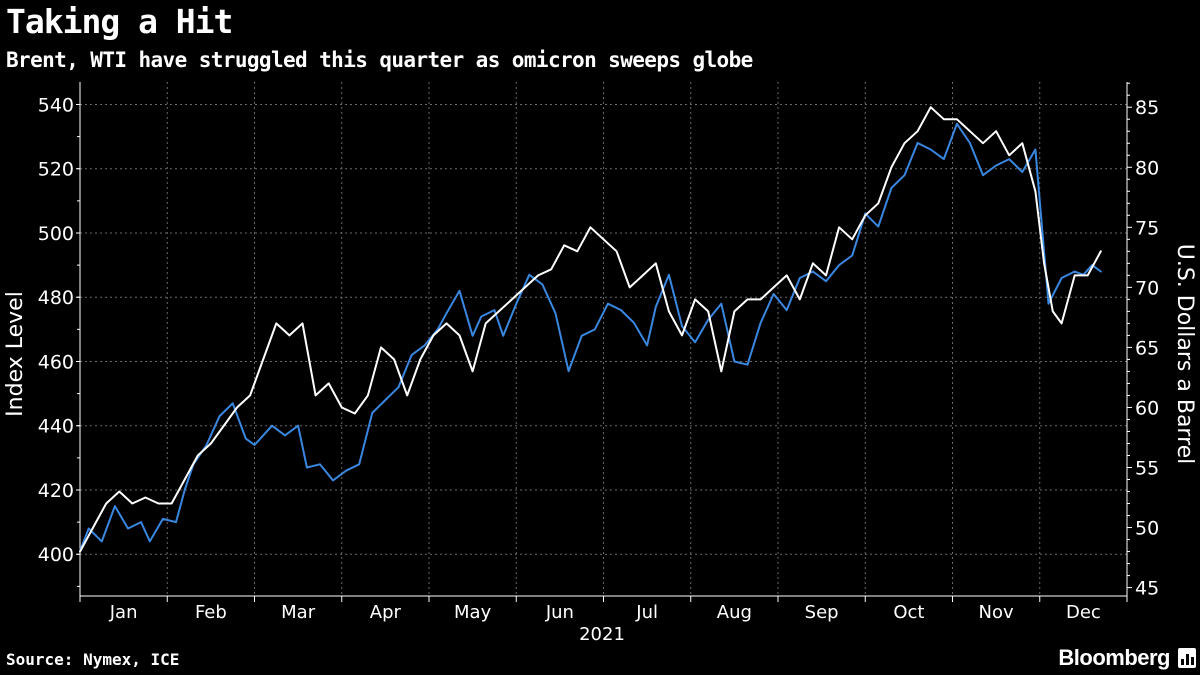 This screenshot has height=675, width=1200. What do you see at coordinates (734, 612) in the screenshot?
I see `x-tick-label: Aug` at bounding box center [734, 612].